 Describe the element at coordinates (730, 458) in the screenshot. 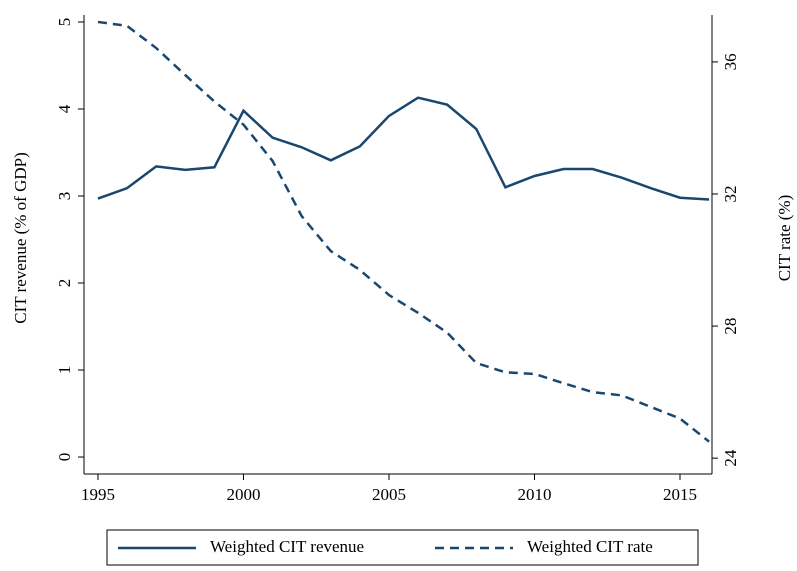

I see `y2-tick-label: 24` at that location.